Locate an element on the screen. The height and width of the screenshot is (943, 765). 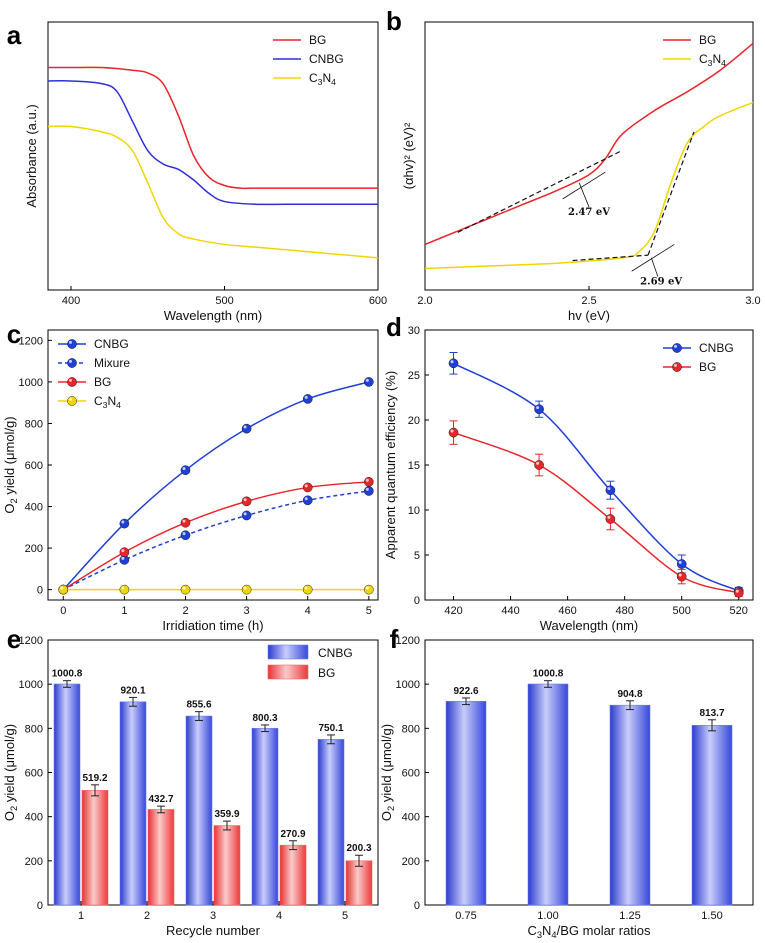
y-tick-label: 600 is located at coordinates (411, 774).